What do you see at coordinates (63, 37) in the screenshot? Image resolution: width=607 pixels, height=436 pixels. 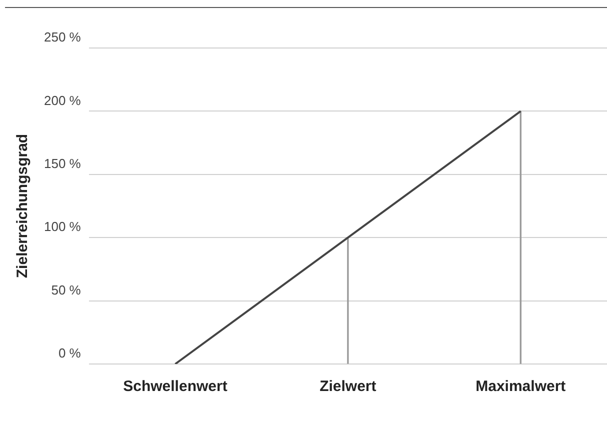 I see `y-tick-label: 250 %` at bounding box center [63, 37].